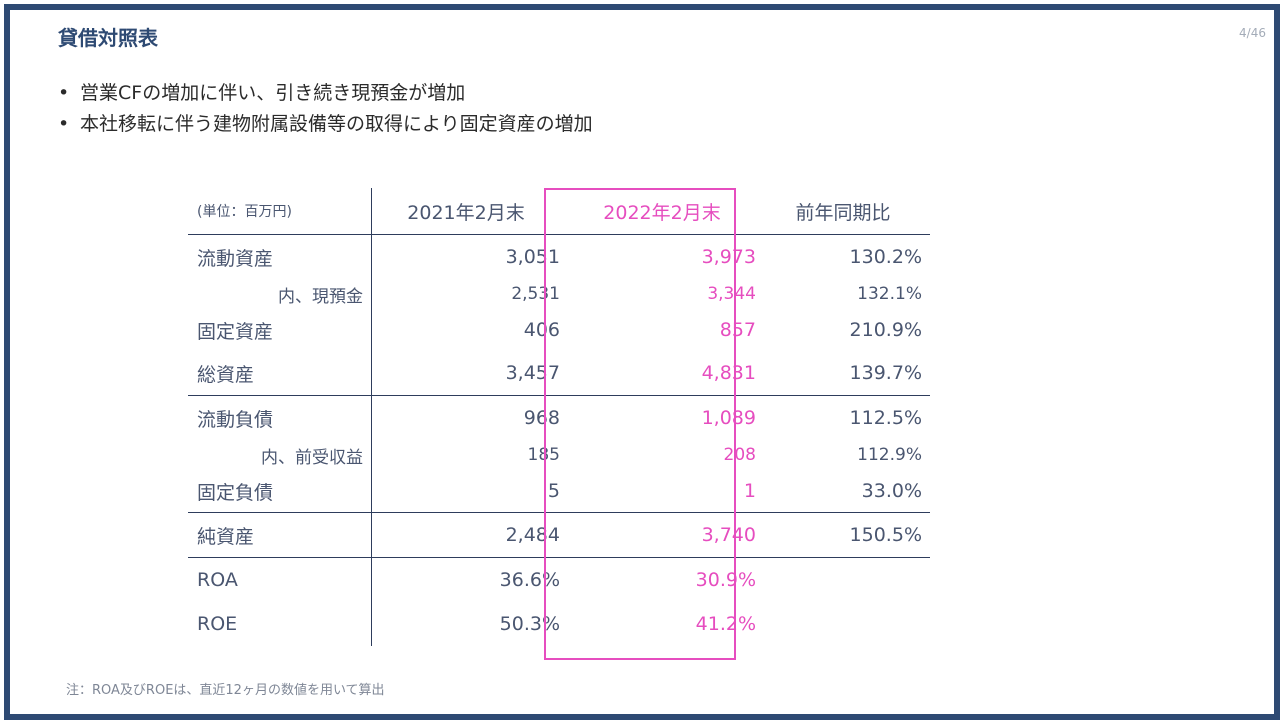 This screenshot has height=720, width=1280. What do you see at coordinates (280, 455) in the screenshot?
I see `row-label: 内、前受収益` at bounding box center [280, 455].